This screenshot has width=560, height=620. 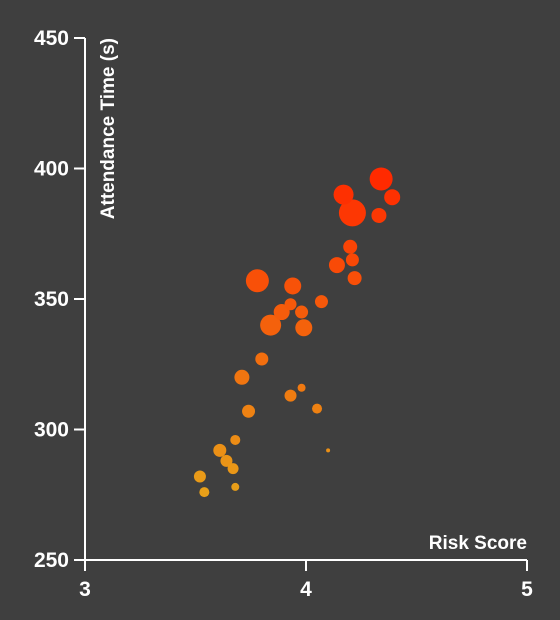 What do you see at coordinates (527, 589) in the screenshot?
I see `x-tick-label: 5` at bounding box center [527, 589].